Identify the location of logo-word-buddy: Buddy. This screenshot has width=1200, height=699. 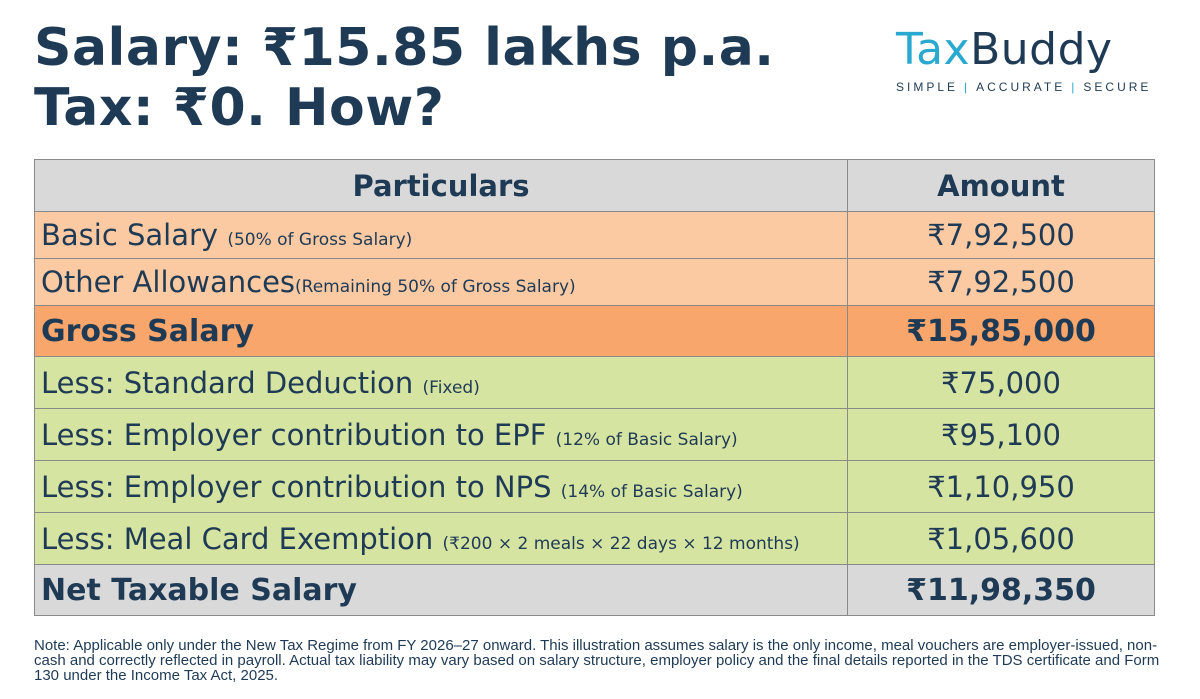
(1041, 49).